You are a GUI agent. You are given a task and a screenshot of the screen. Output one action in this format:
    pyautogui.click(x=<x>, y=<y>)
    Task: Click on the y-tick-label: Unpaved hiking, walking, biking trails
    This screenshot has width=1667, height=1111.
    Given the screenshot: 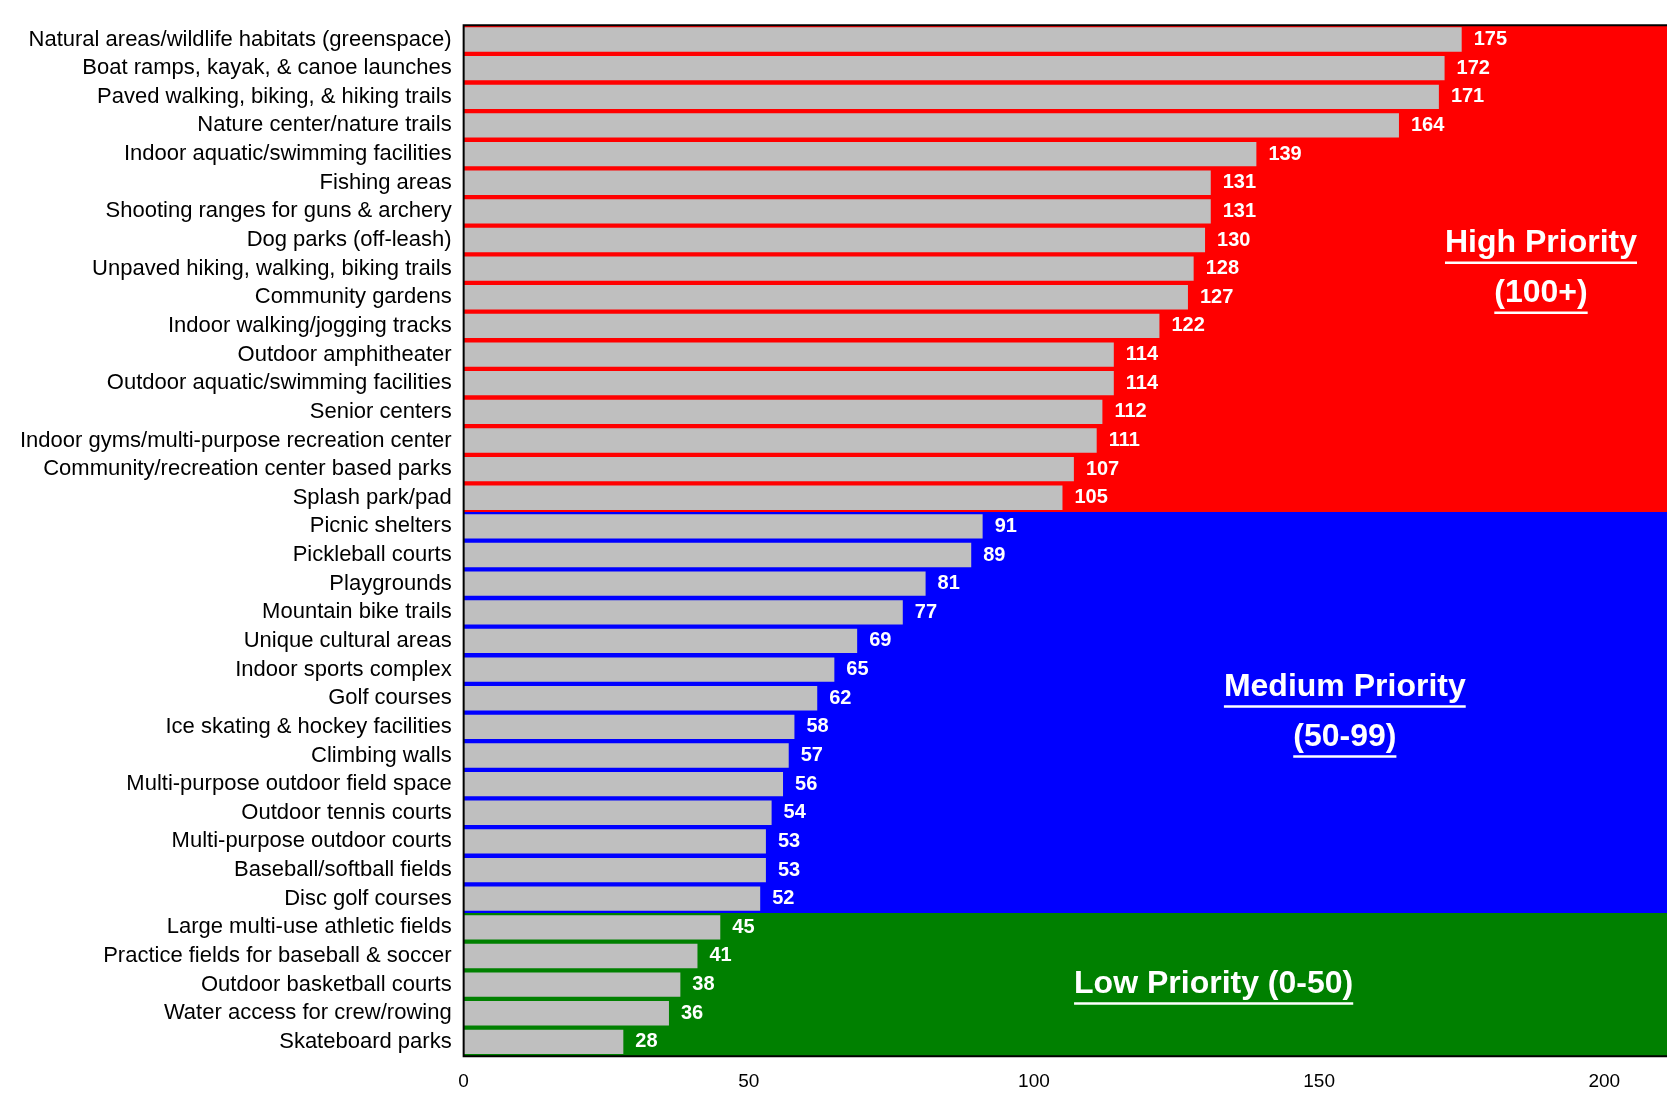 What is the action you would take?
    pyautogui.click(x=272, y=267)
    